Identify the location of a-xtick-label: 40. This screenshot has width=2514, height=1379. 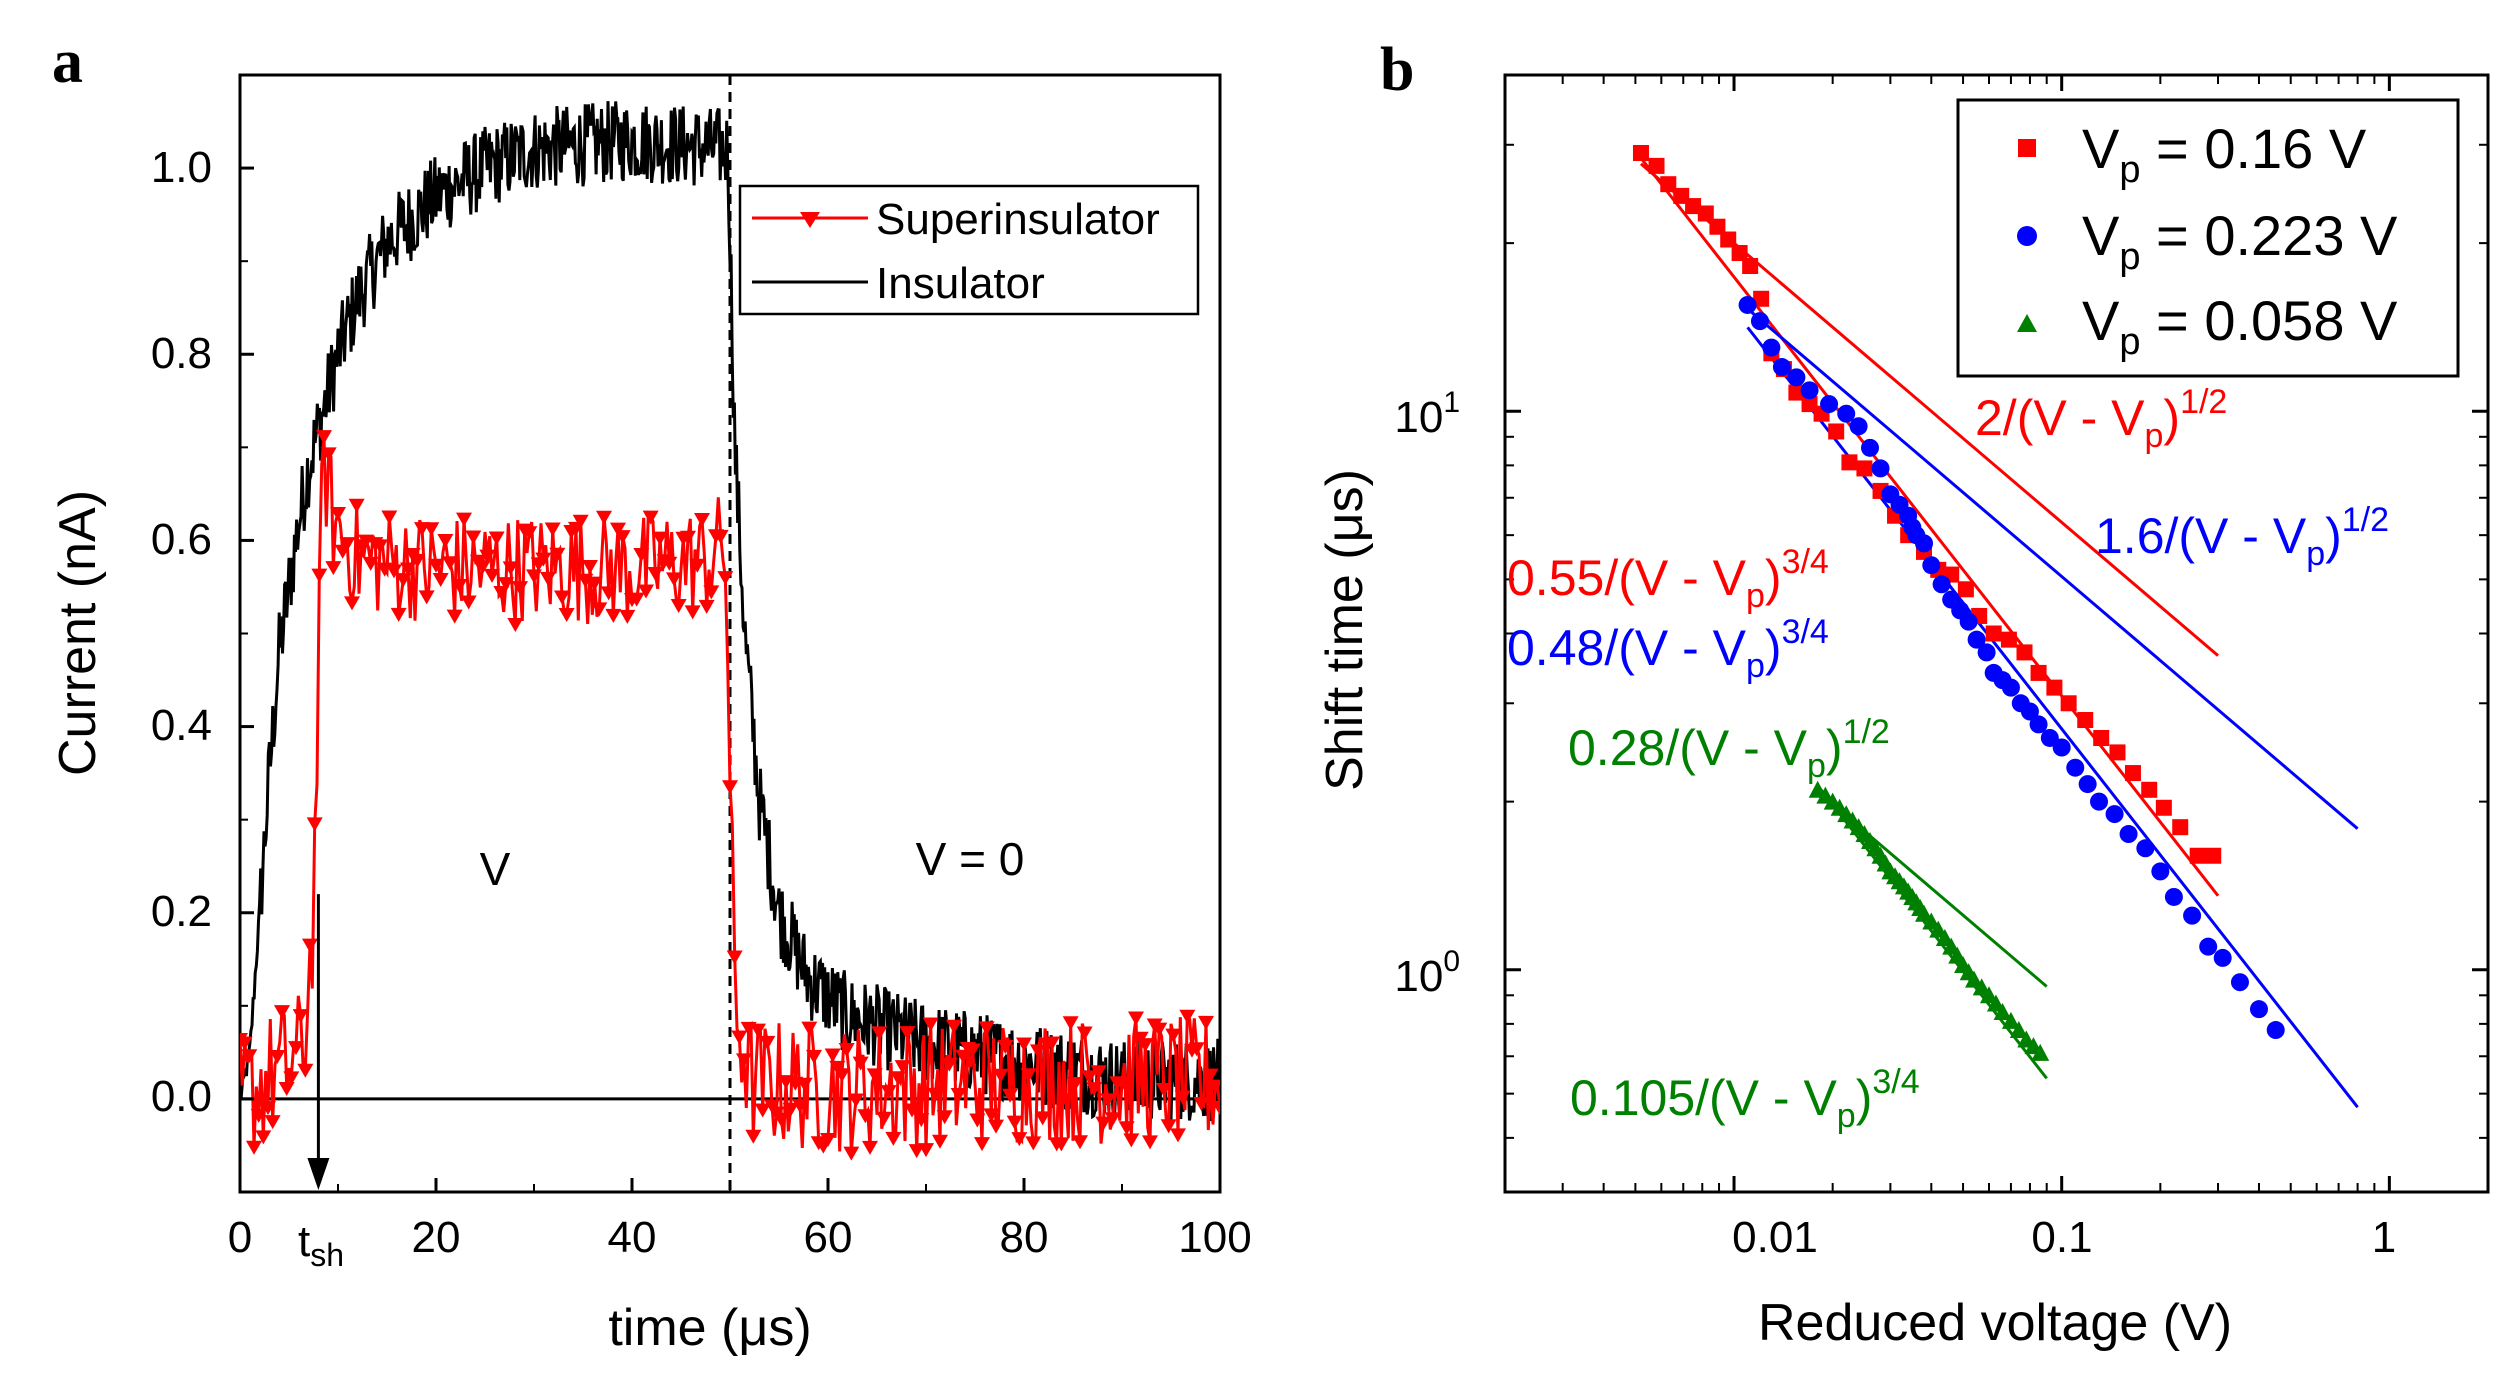
(632, 1237).